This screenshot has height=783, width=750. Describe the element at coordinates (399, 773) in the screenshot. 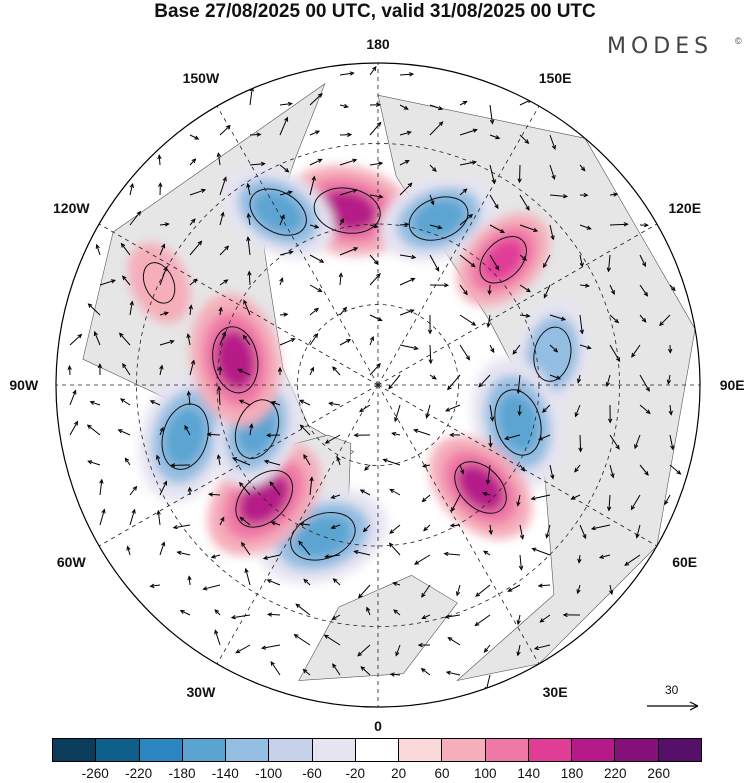

I see `colorbar-tick-label: 20` at that location.